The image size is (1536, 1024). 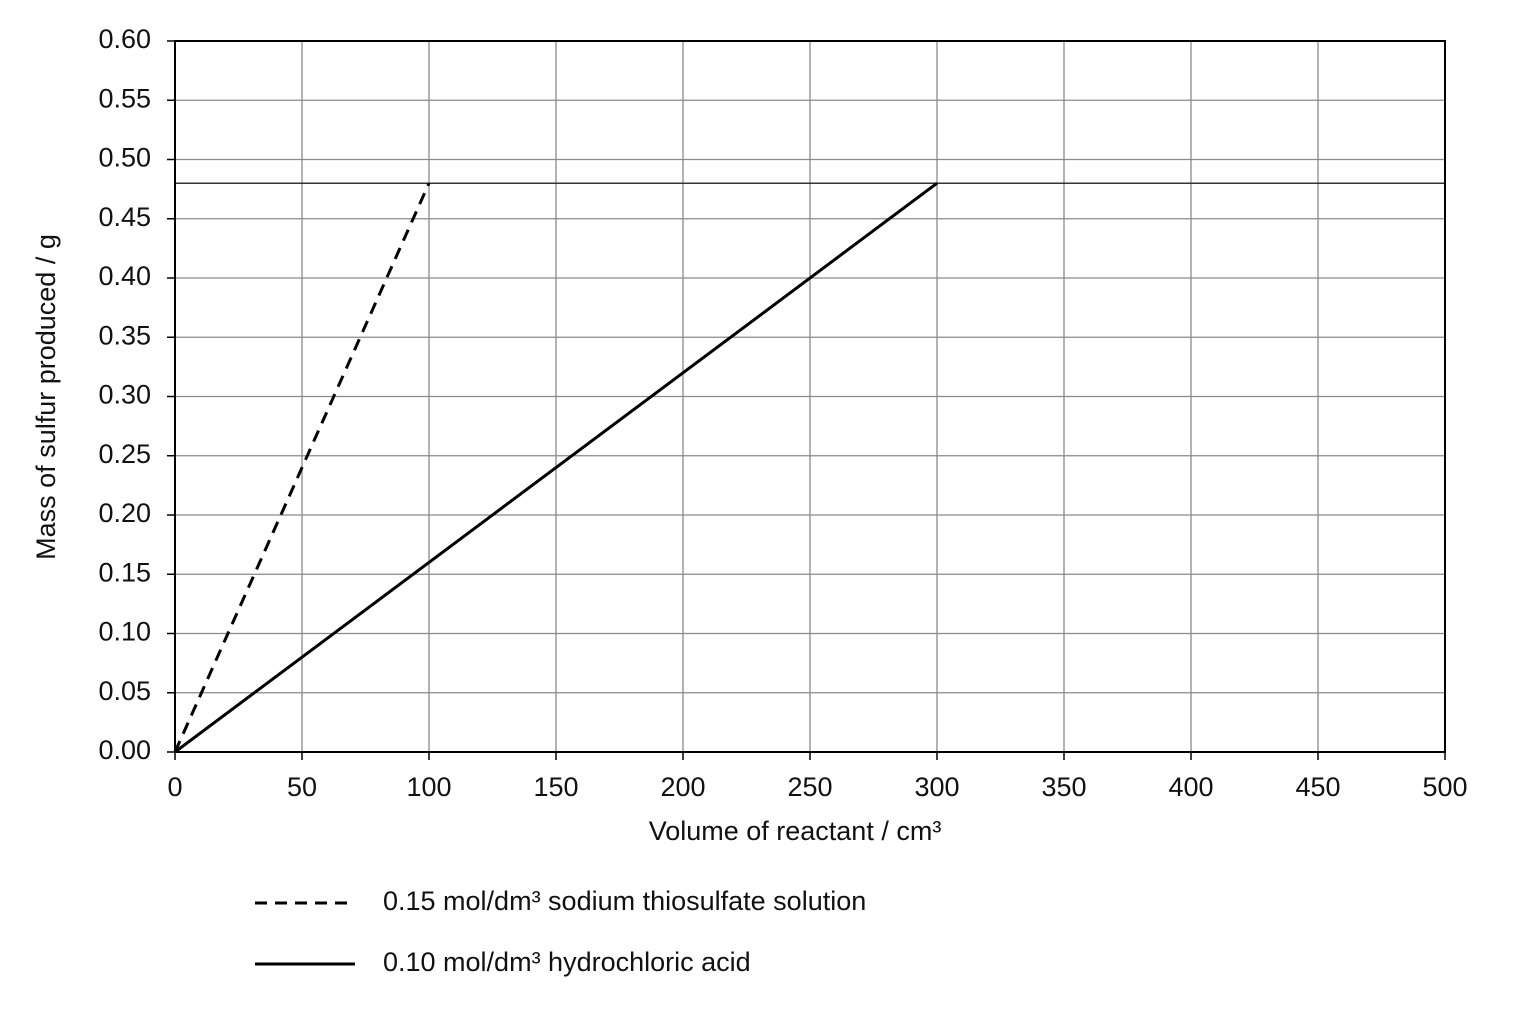 I want to click on x-tick-label: 300, so click(x=936, y=787).